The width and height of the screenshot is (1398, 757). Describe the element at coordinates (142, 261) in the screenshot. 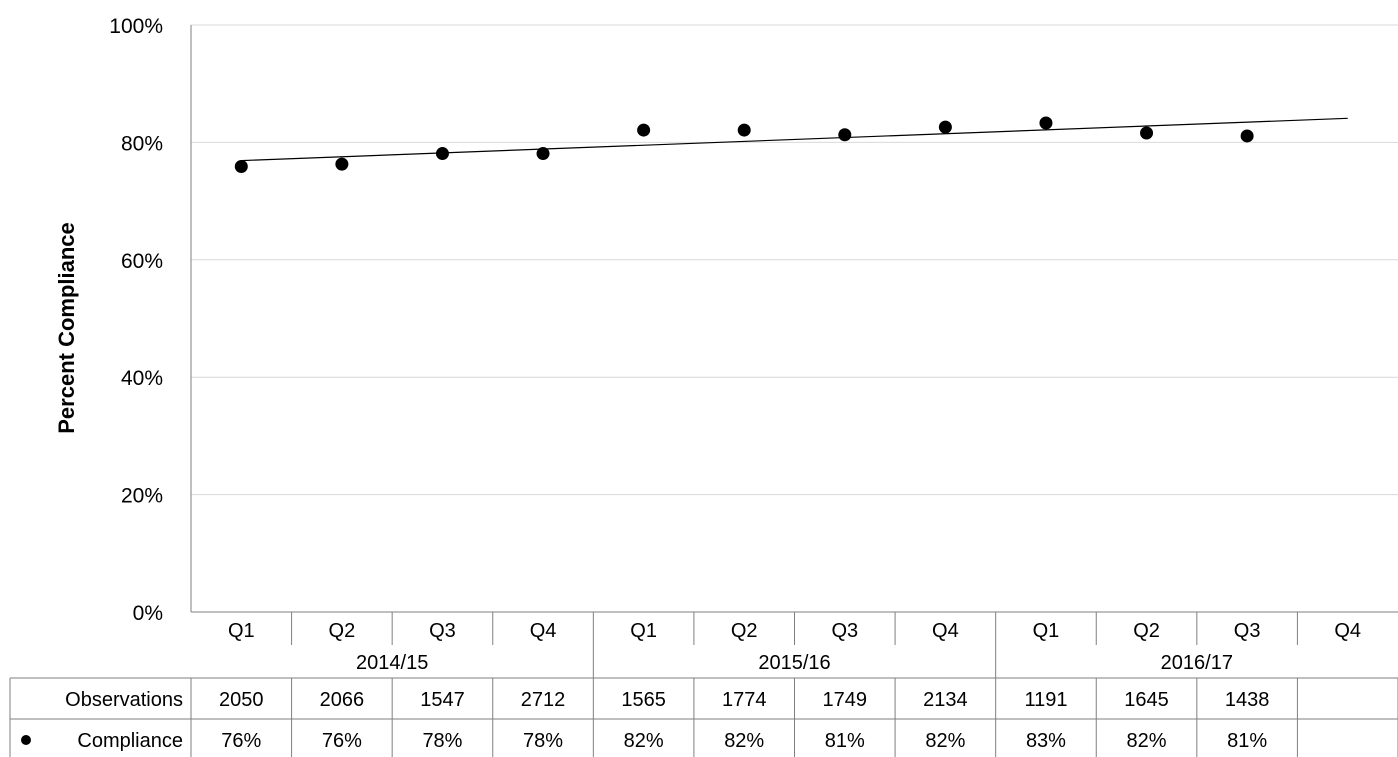

I see `y-tick-label: 60%` at that location.